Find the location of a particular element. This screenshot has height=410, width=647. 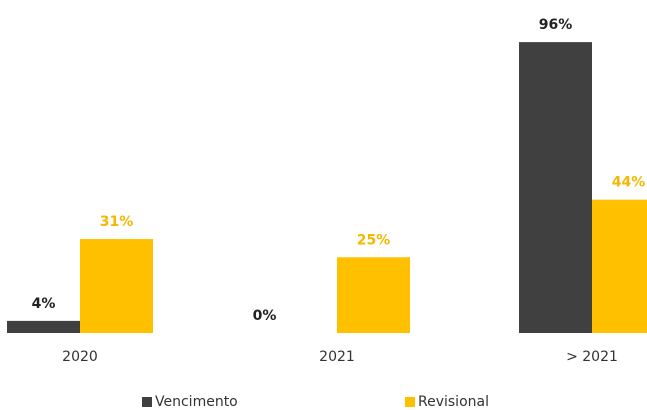

value-label: 96% is located at coordinates (556, 25).